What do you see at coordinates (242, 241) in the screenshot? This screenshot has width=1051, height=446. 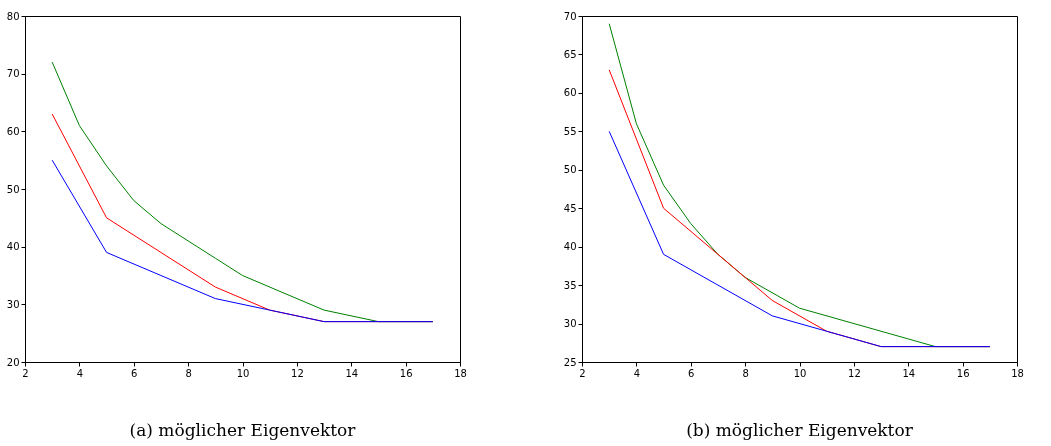 I see `line-series` at bounding box center [242, 241].